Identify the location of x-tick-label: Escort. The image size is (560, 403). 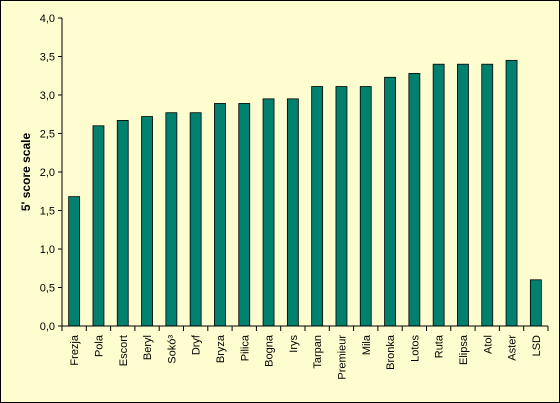
(124, 350).